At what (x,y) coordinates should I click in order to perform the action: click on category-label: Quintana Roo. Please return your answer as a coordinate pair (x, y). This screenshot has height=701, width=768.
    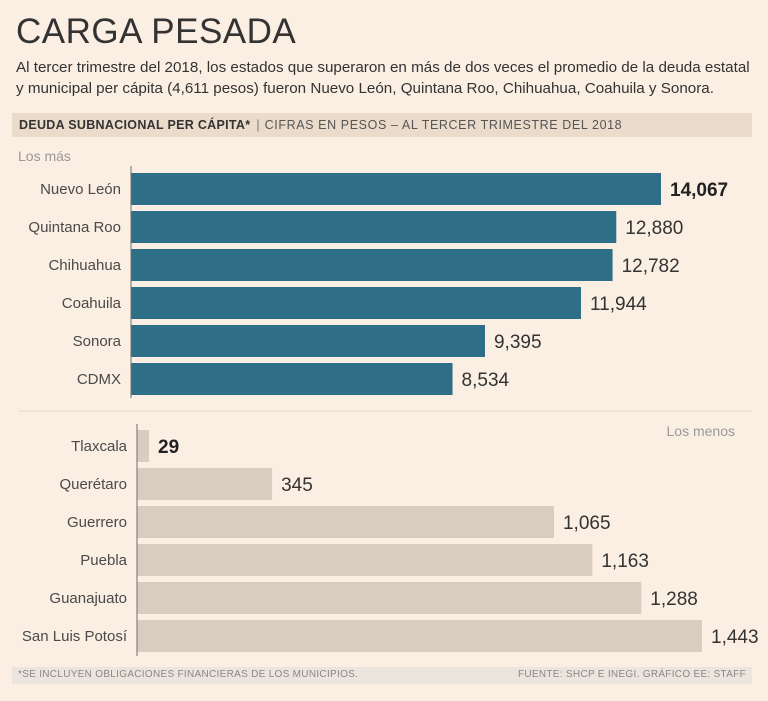
    Looking at the image, I should click on (74, 227).